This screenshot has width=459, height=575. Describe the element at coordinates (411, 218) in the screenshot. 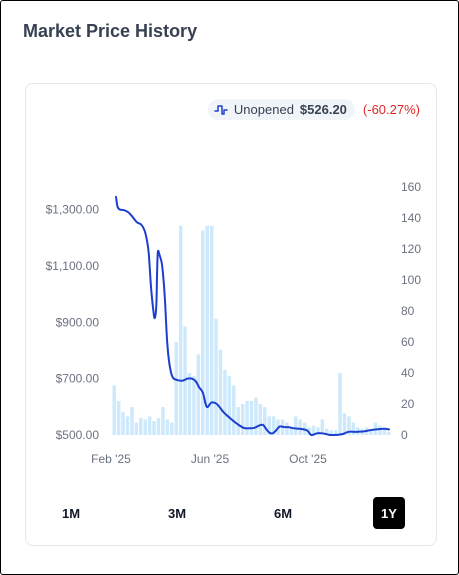

I see `y-right-tick-label: 140` at that location.